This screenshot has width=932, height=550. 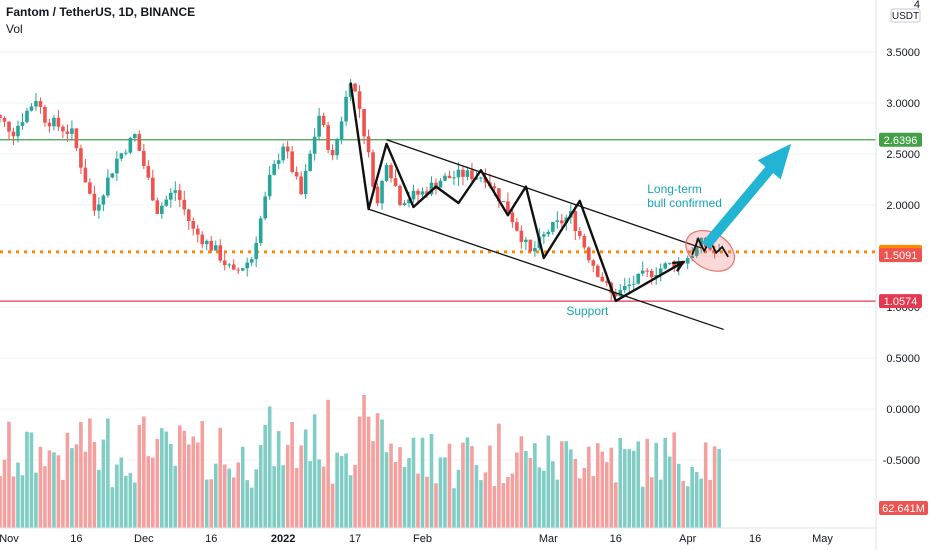 What do you see at coordinates (101, 12) in the screenshot?
I see `chart-title: Fantom / TetherUS, 1D, BINANCE` at bounding box center [101, 12].